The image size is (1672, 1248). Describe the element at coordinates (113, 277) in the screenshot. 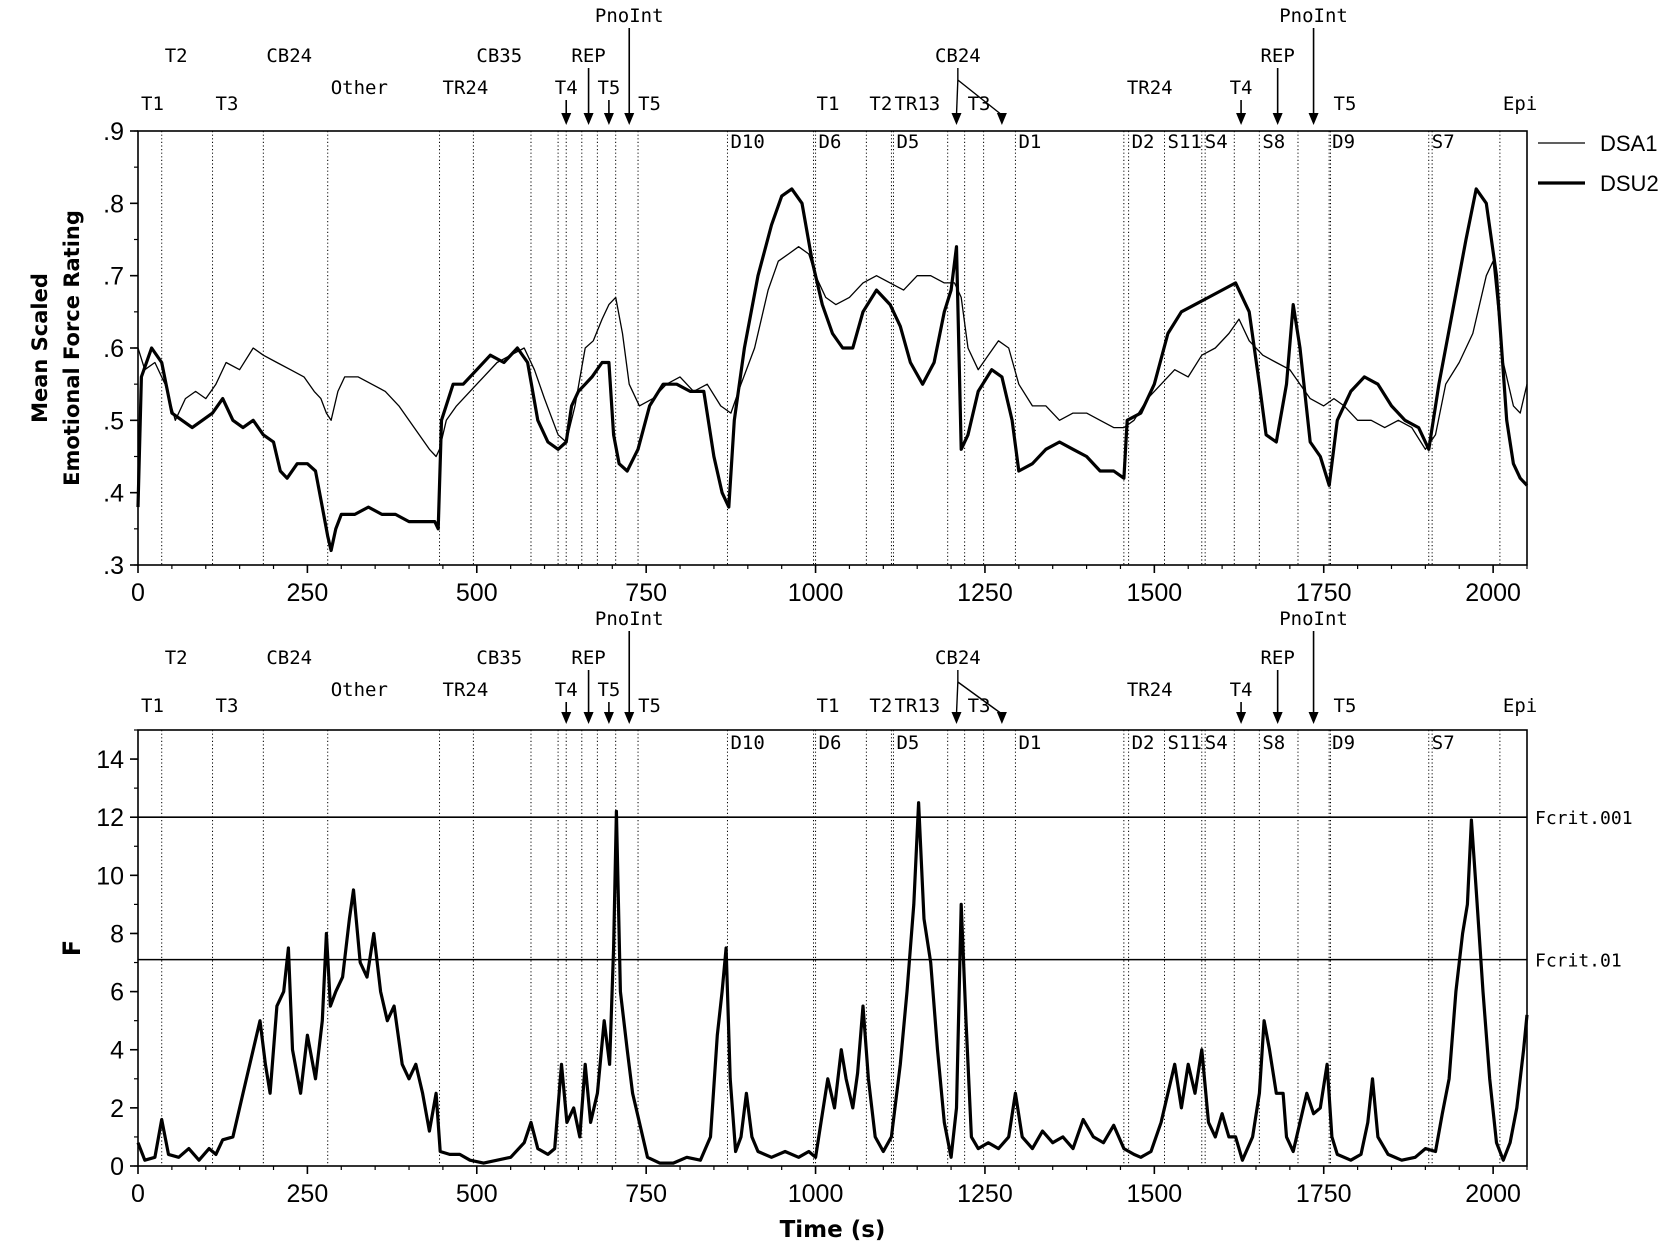

I see `y-tick-label: .7` at that location.